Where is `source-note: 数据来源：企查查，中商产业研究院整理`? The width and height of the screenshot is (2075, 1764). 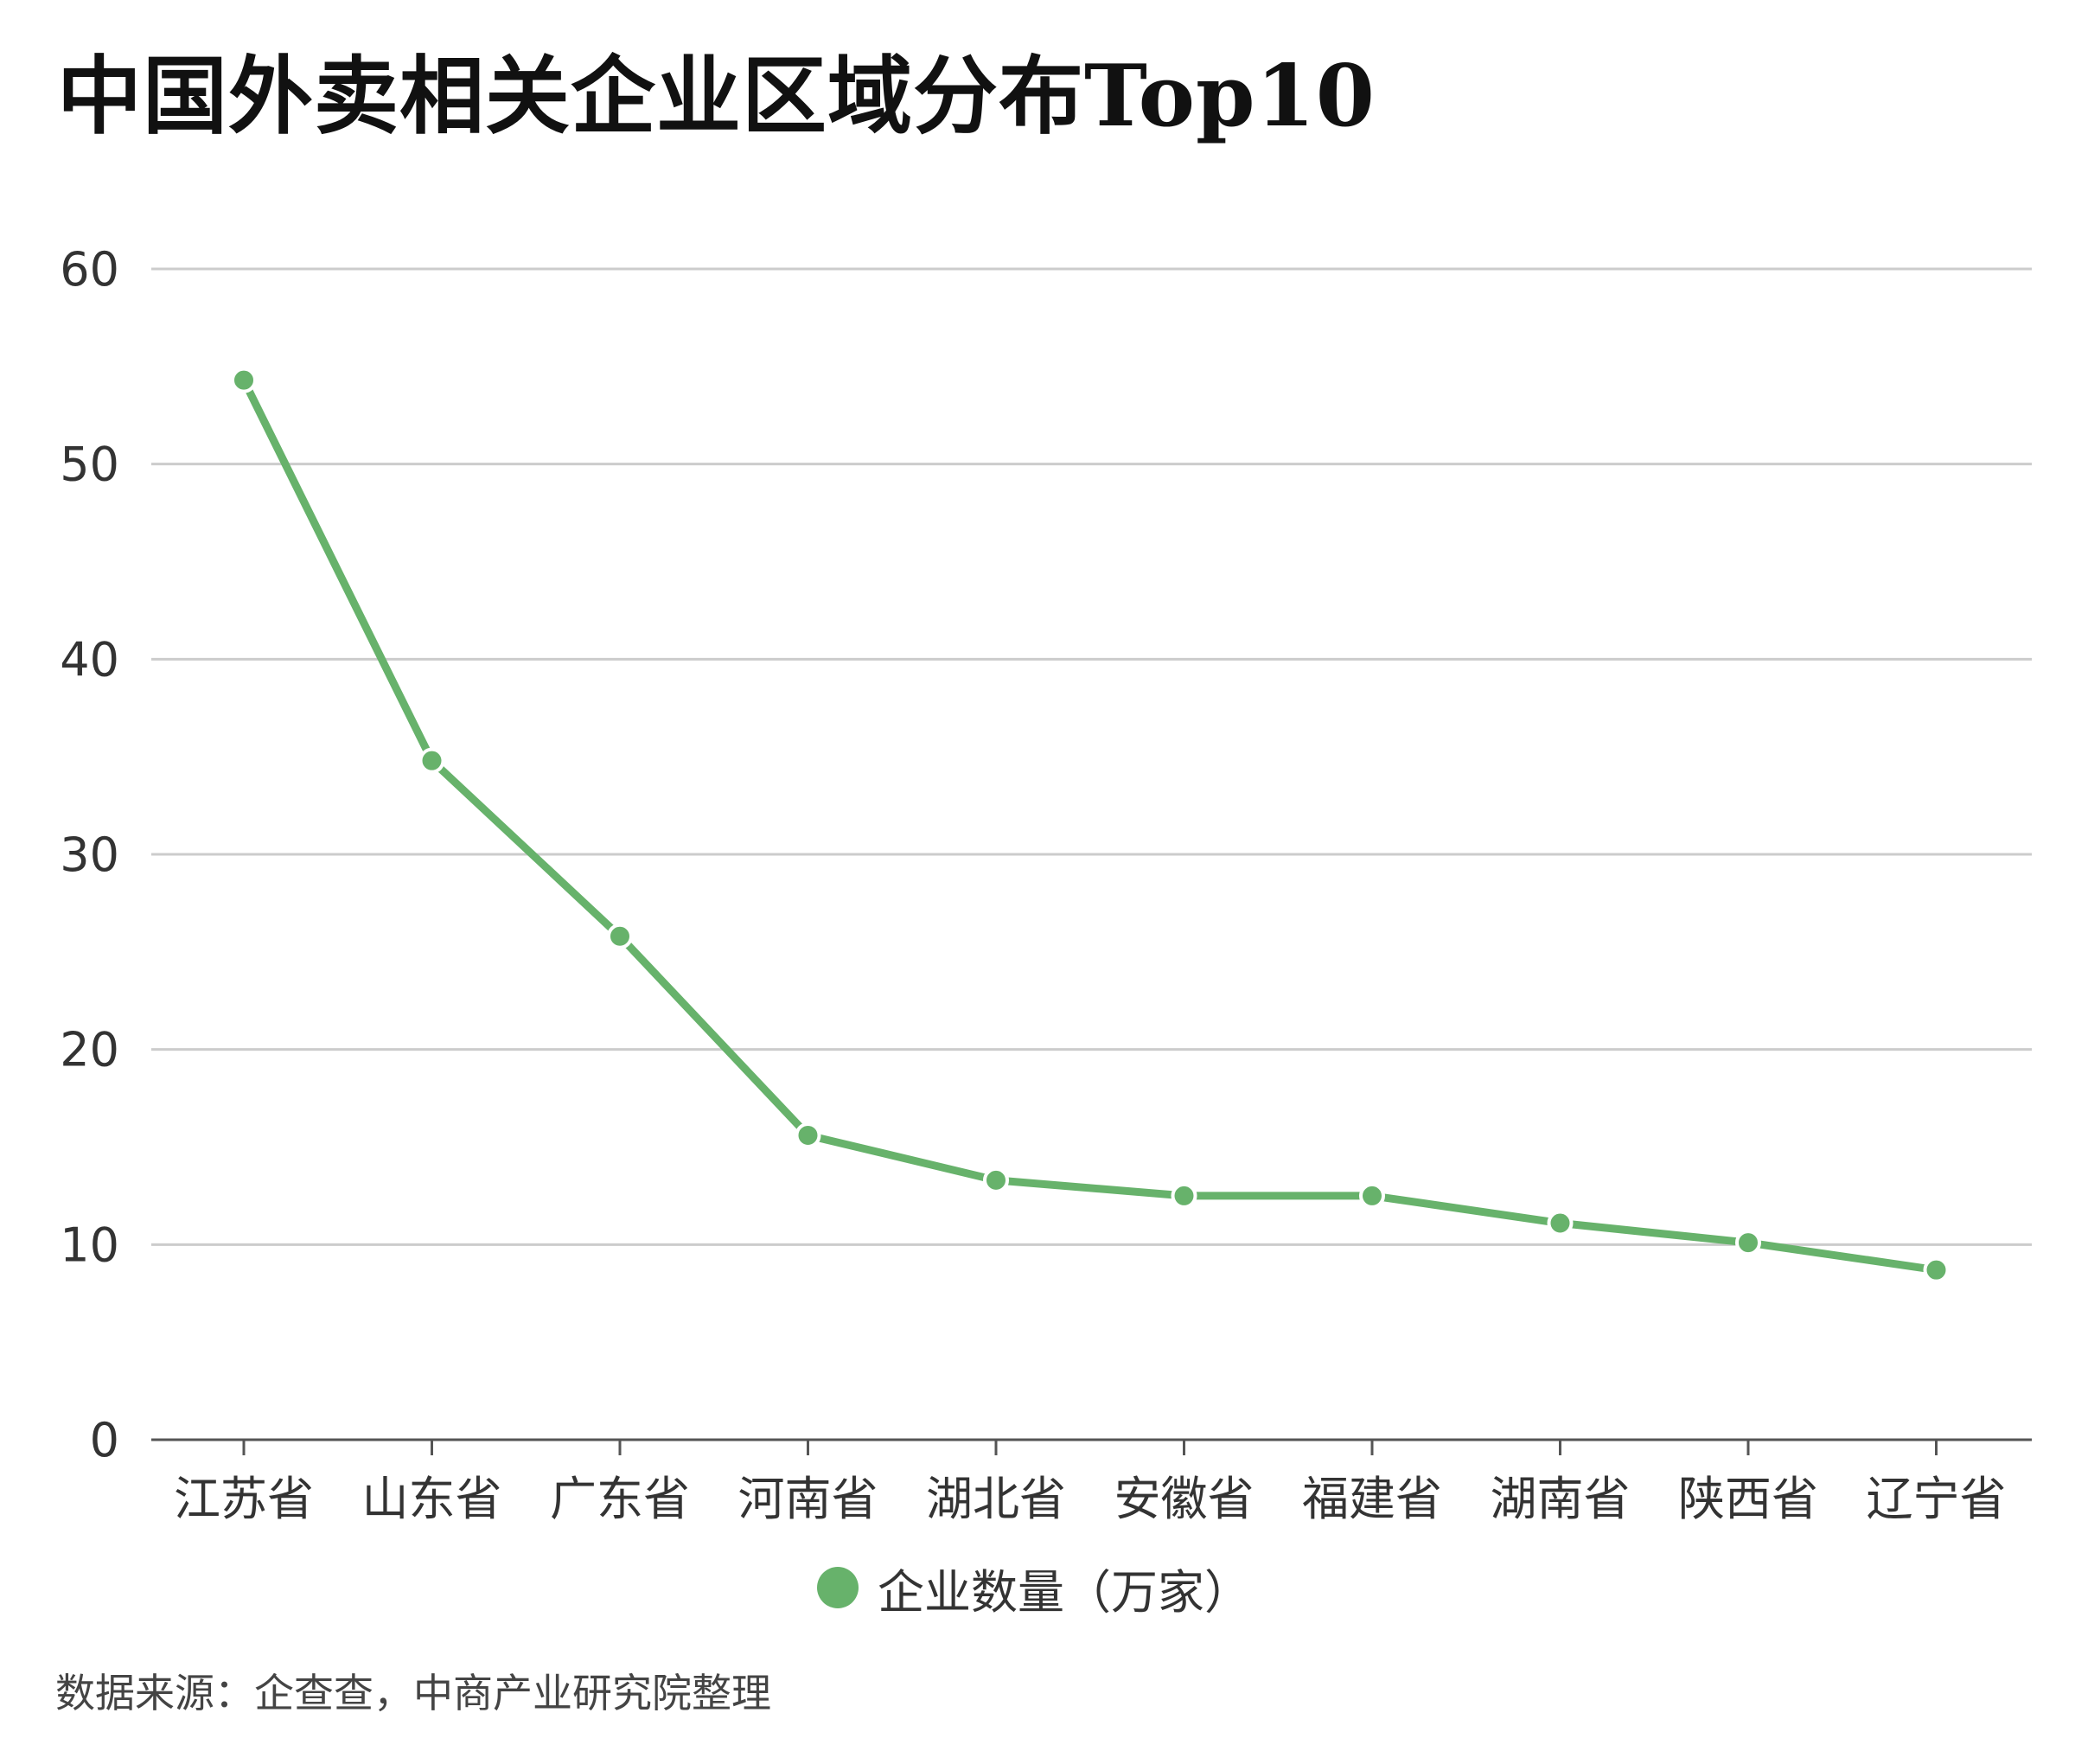 source-note: 数据来源：企查查，中商产业研究院整理 is located at coordinates (413, 1693).